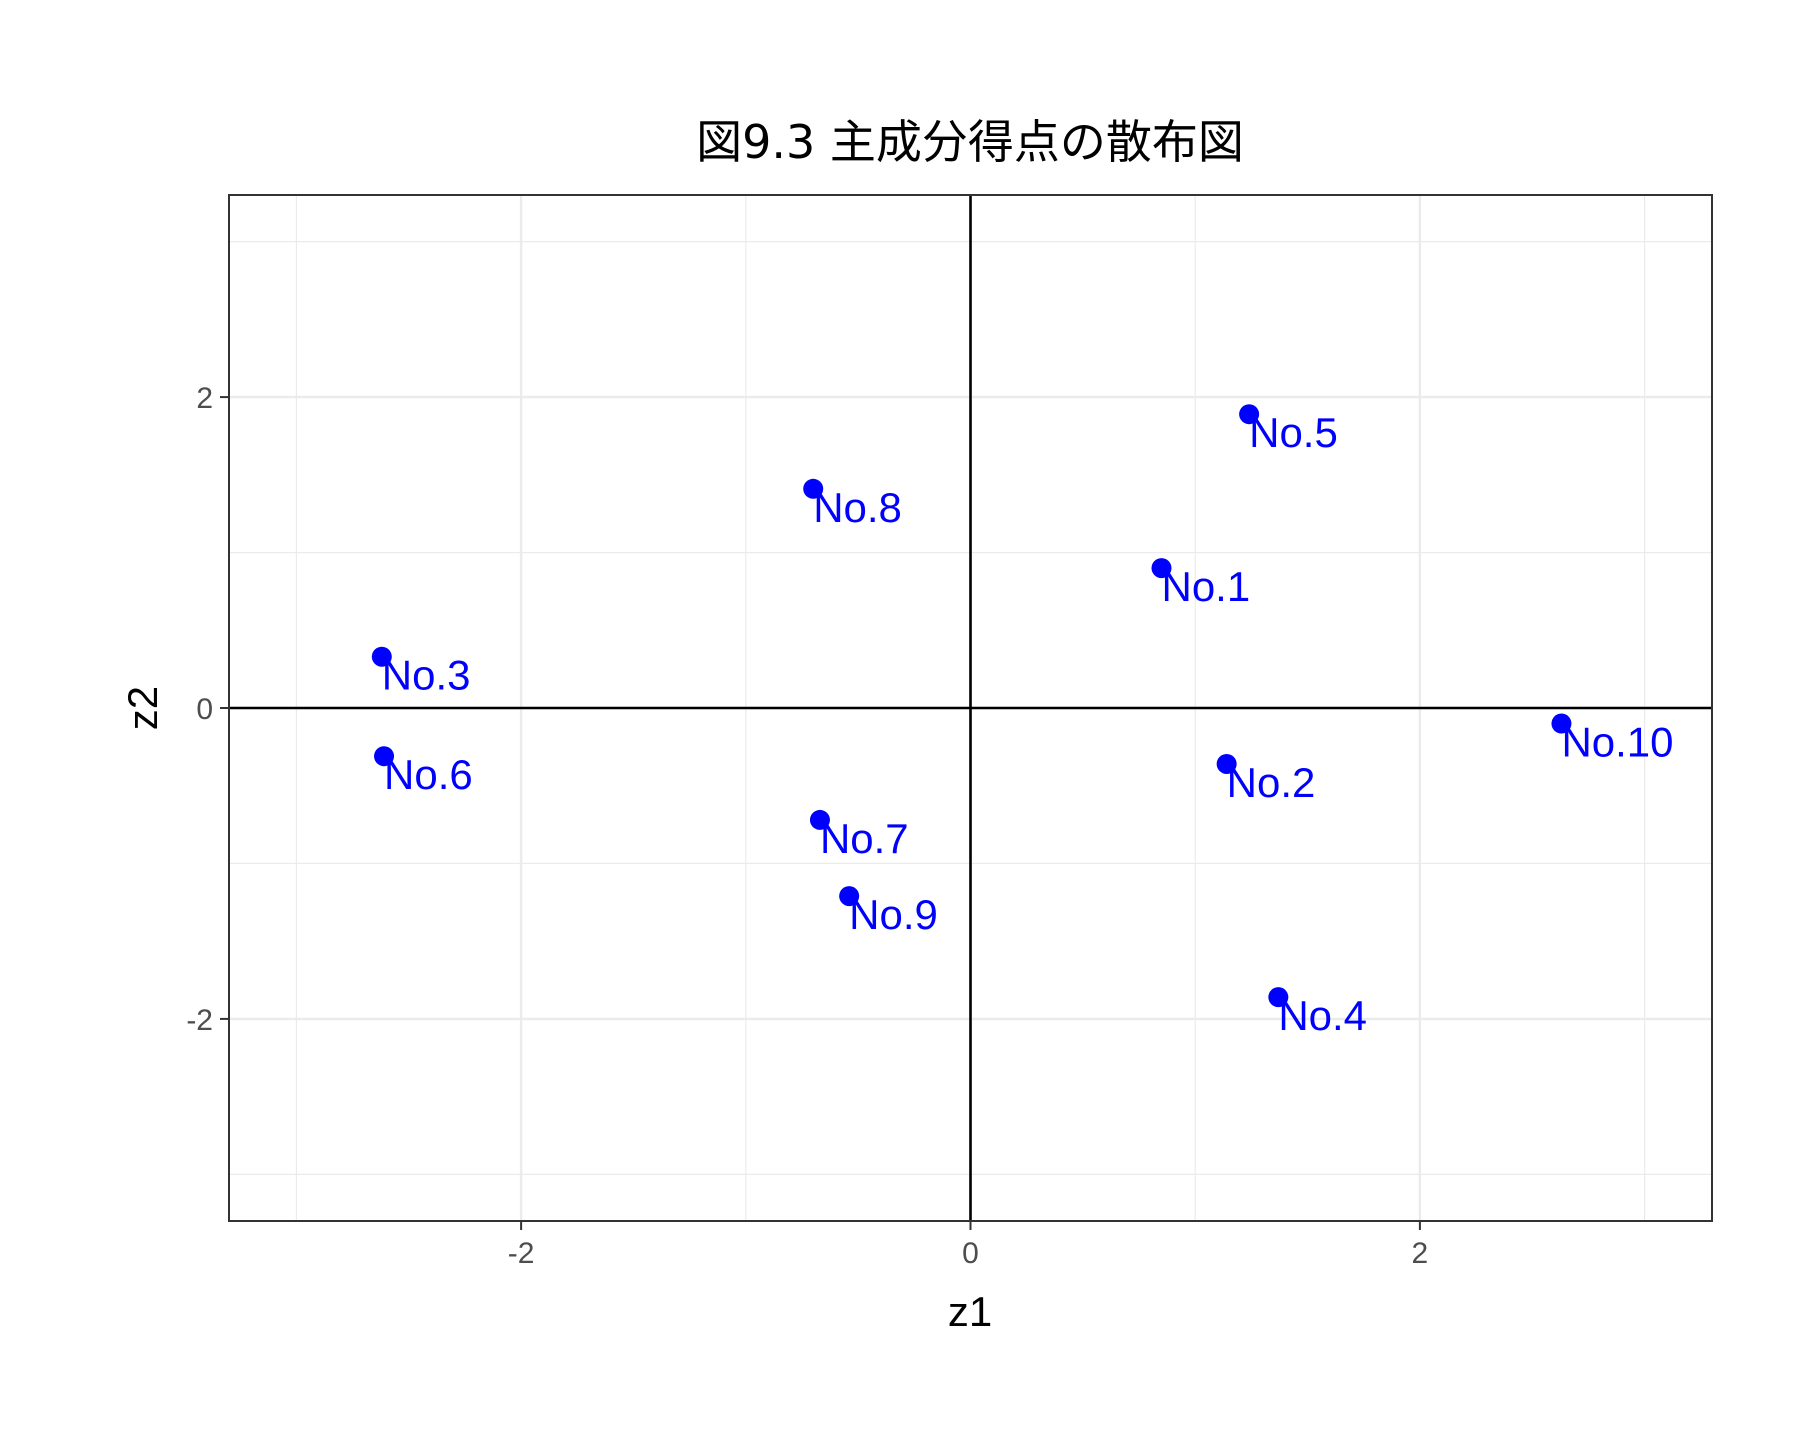 Image resolution: width=1818 pixels, height=1440 pixels. What do you see at coordinates (1205, 586) in the screenshot?
I see `data-label: No.1` at bounding box center [1205, 586].